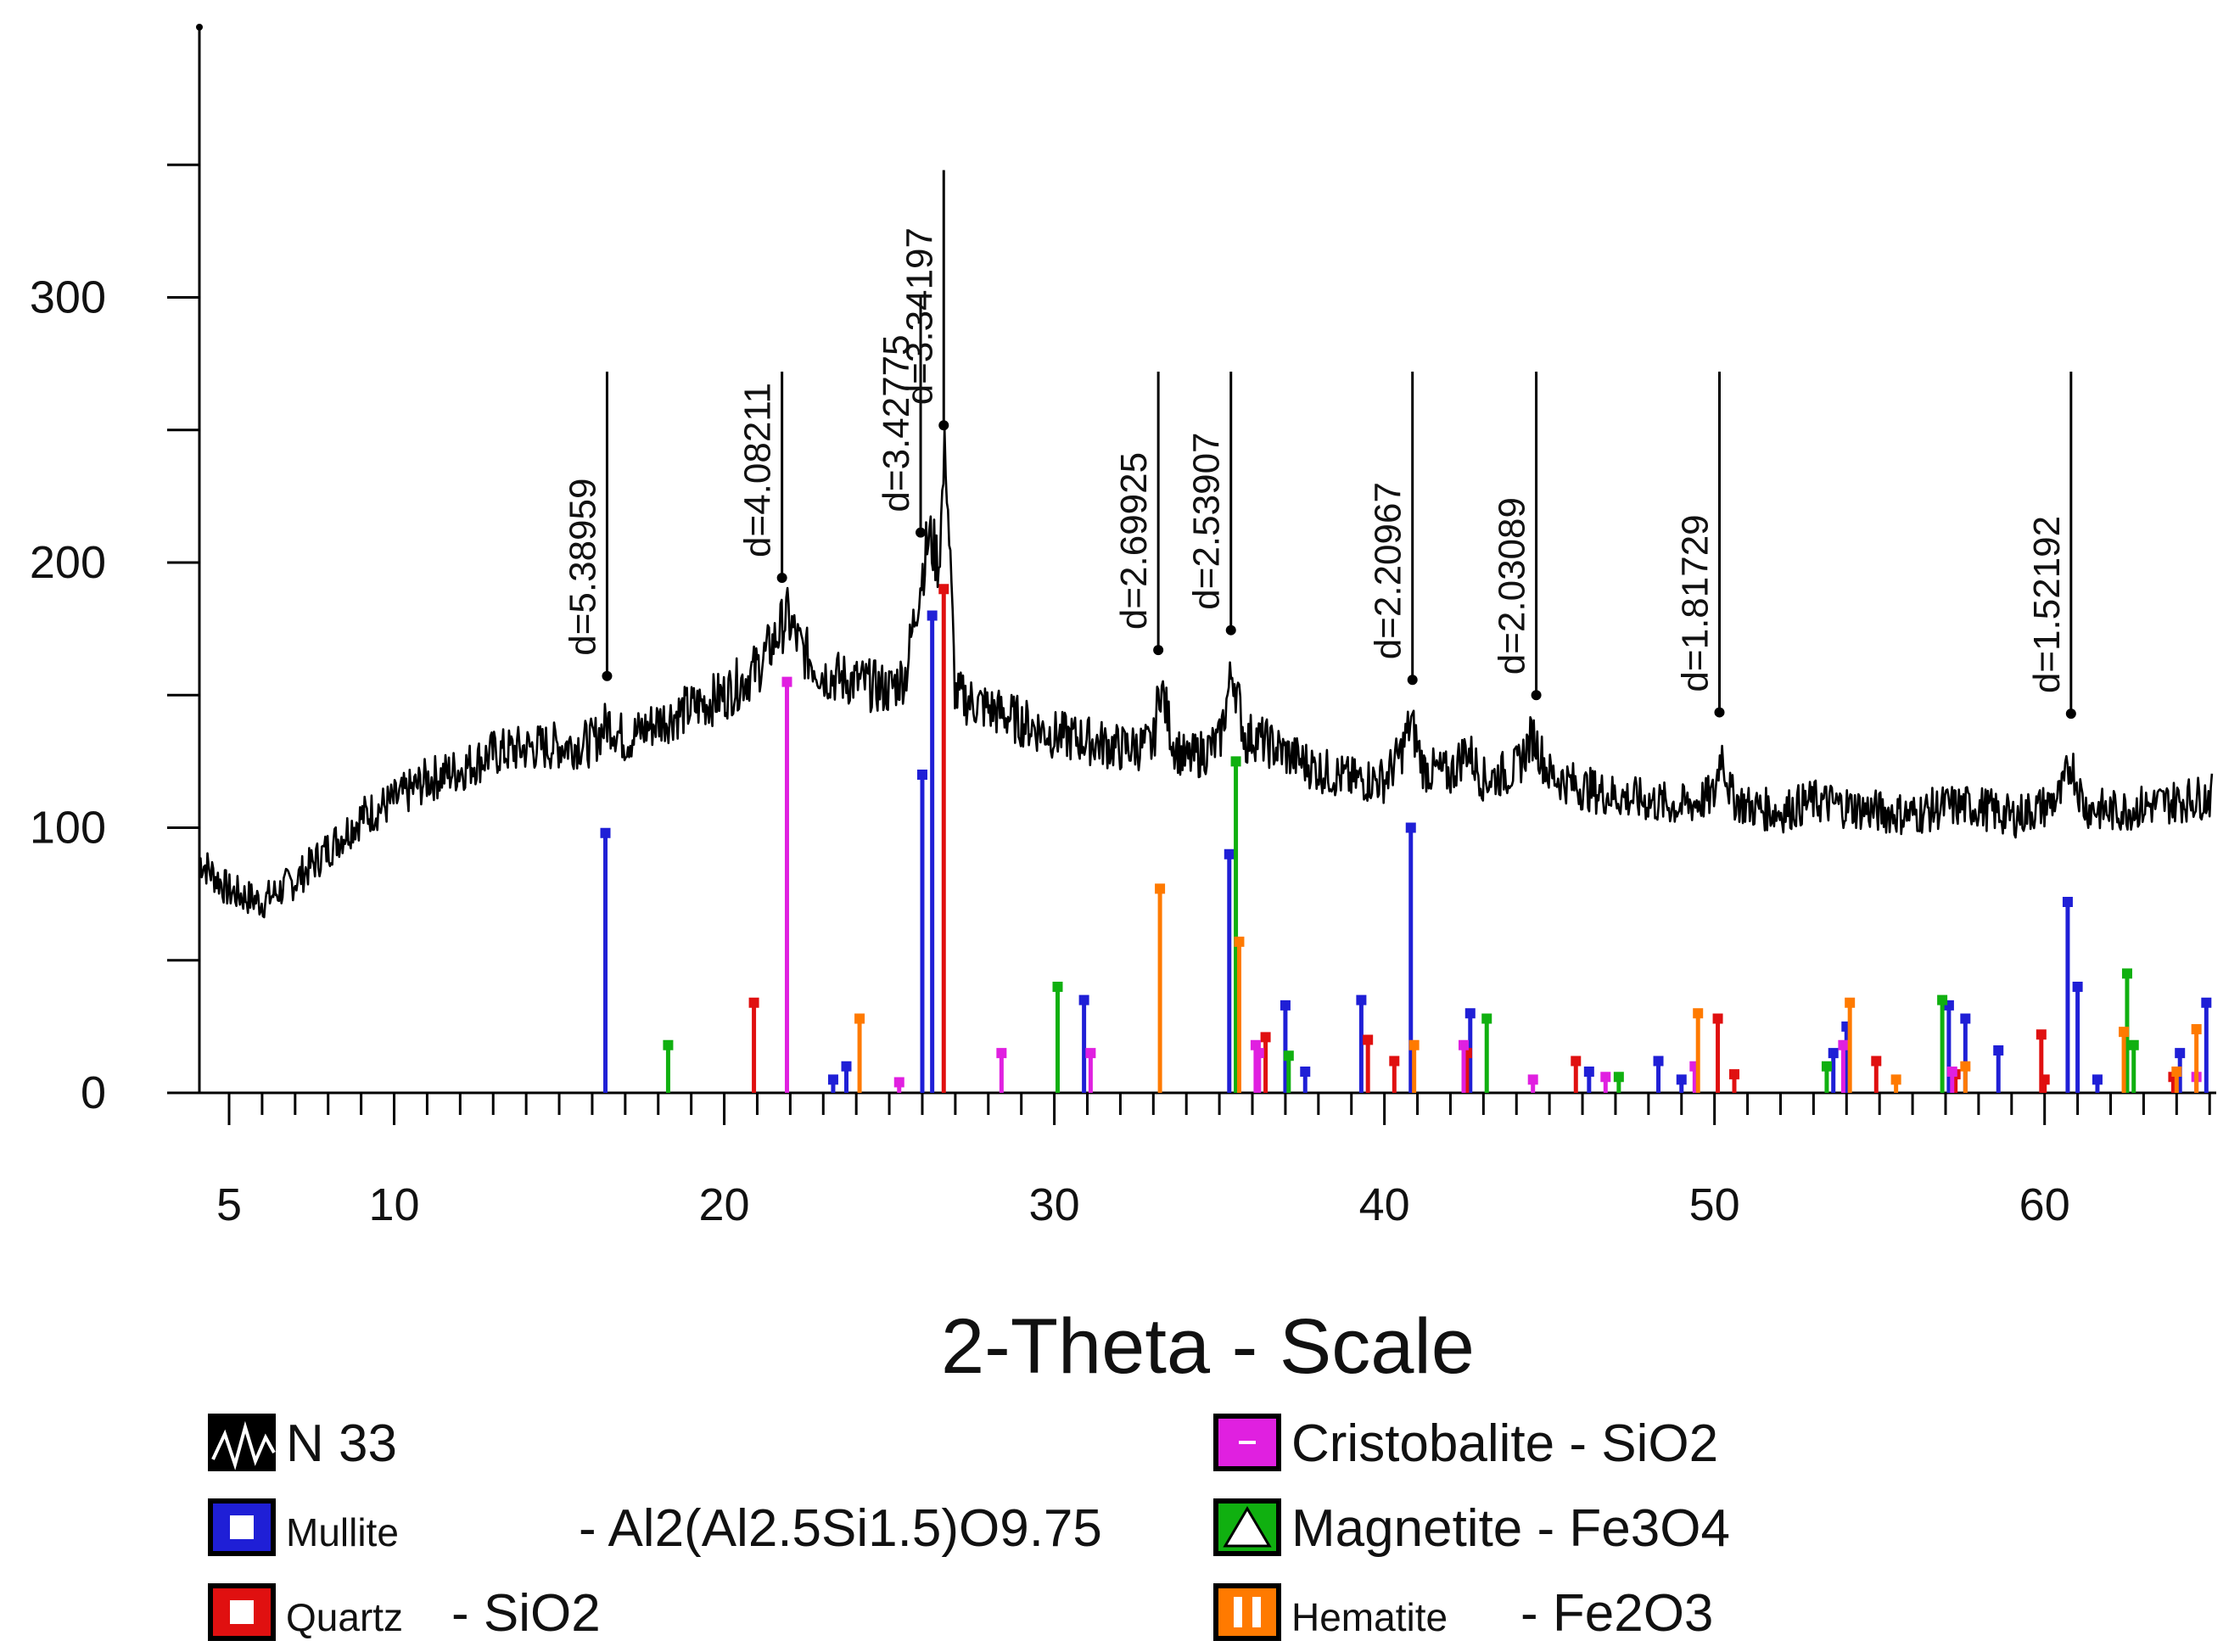  Describe the element at coordinates (345, 1617) in the screenshot. I see `legend-label: Quartz` at that location.